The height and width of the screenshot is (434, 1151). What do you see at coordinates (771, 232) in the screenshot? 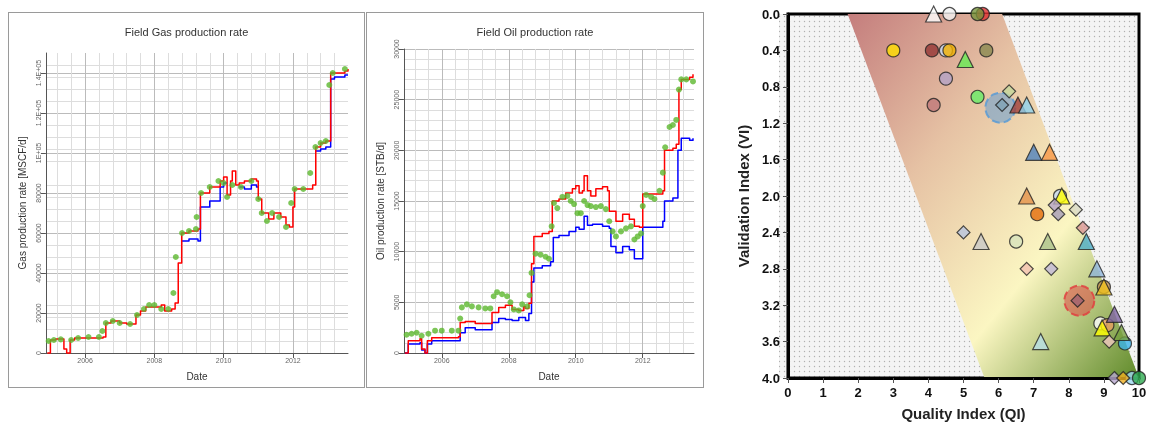
I see `y-tick-label: 2.4` at bounding box center [771, 232].